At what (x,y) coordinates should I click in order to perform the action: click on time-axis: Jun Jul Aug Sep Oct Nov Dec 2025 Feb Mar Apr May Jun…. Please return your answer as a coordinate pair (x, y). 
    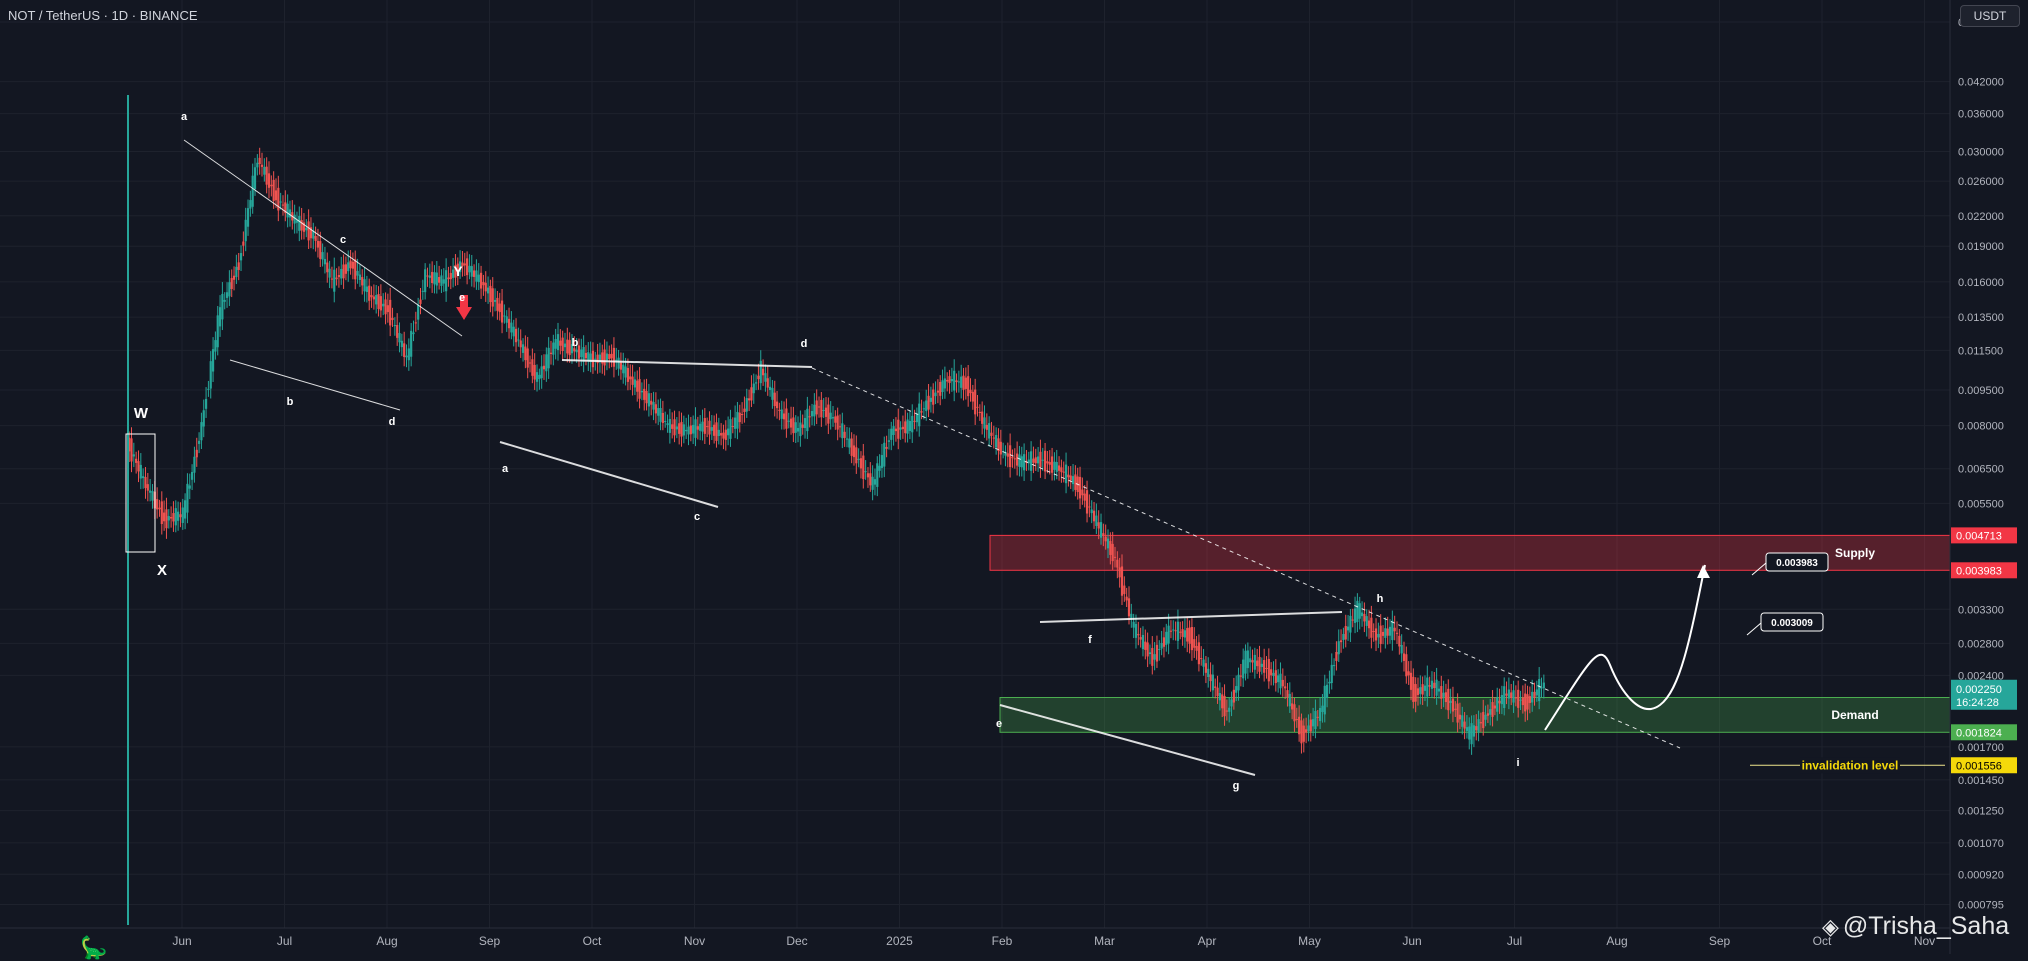
    Looking at the image, I should click on (975, 937).